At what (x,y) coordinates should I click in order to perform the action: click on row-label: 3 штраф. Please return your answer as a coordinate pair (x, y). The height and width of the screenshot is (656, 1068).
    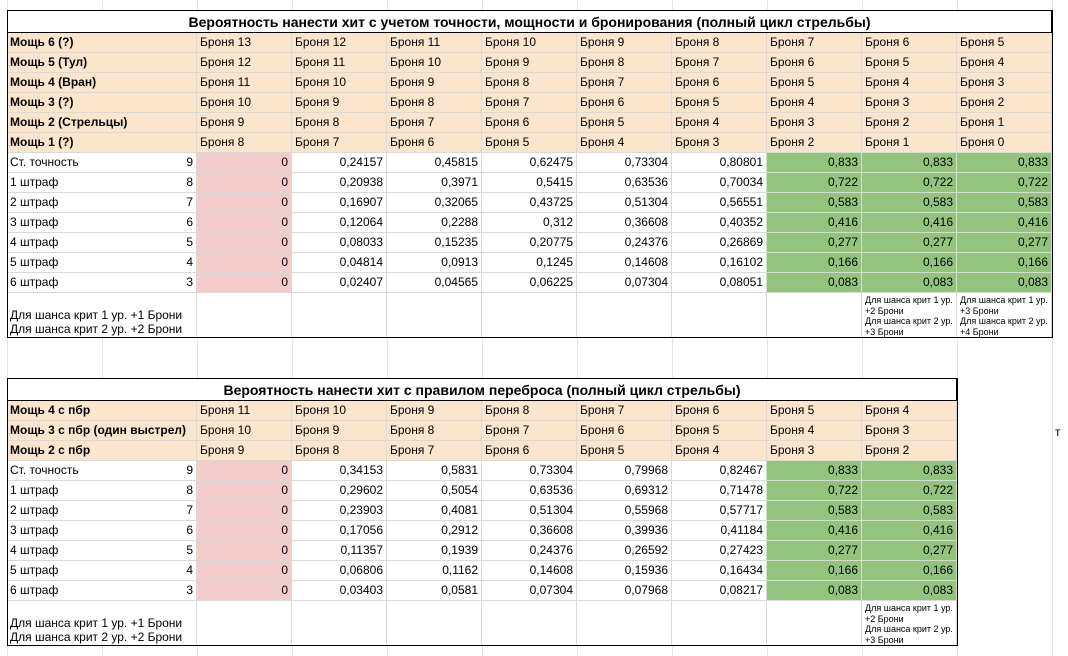
    Looking at the image, I should click on (102, 531).